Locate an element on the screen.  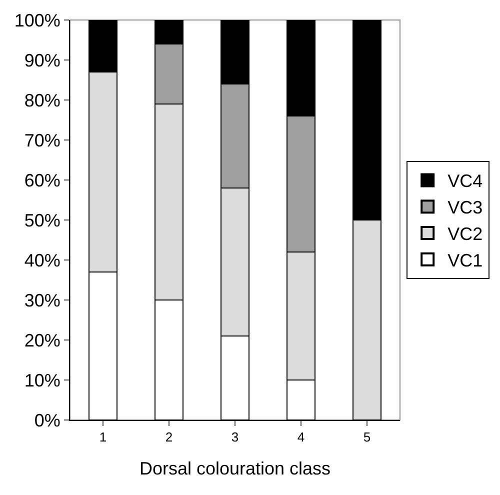
y-tick-label: 30% is located at coordinates (42, 300).